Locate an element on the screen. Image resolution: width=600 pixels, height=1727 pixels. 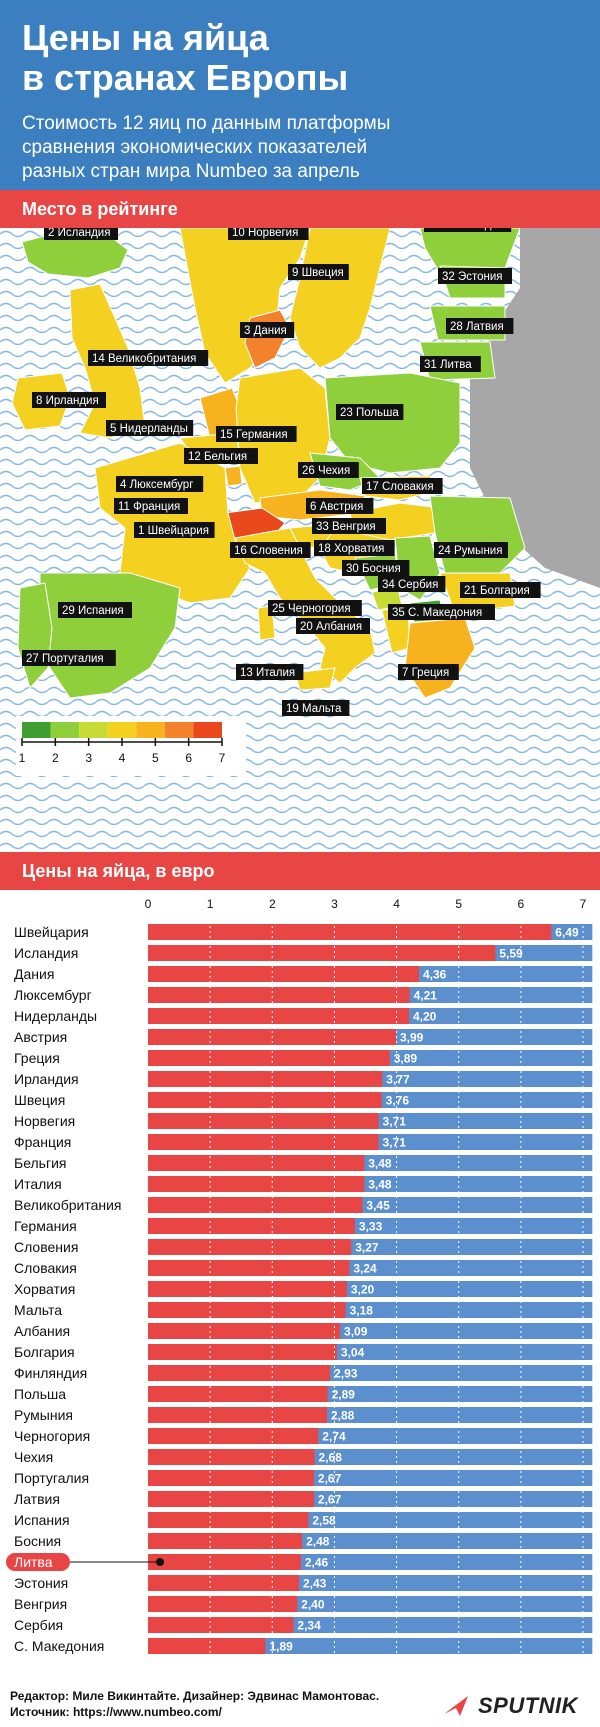
sputnik-logo-icon is located at coordinates (456, 1706).